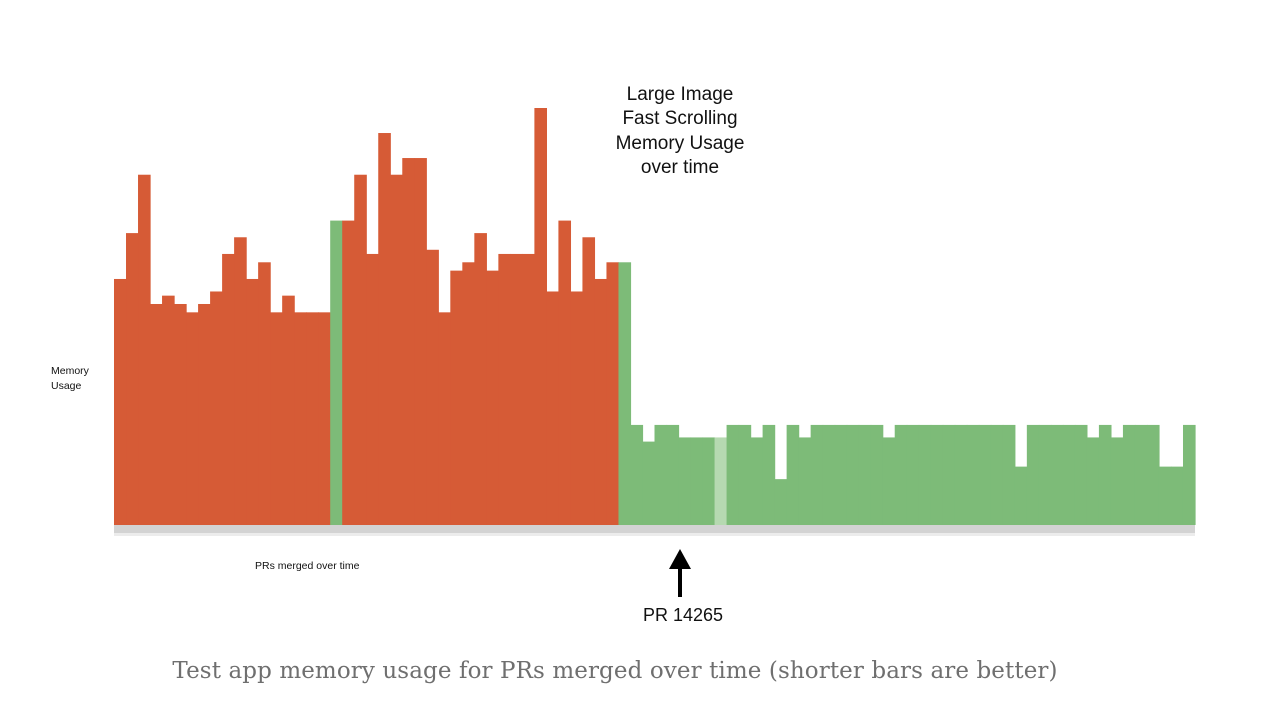  I want to click on chart-title-line: Memory Usage, so click(680, 143).